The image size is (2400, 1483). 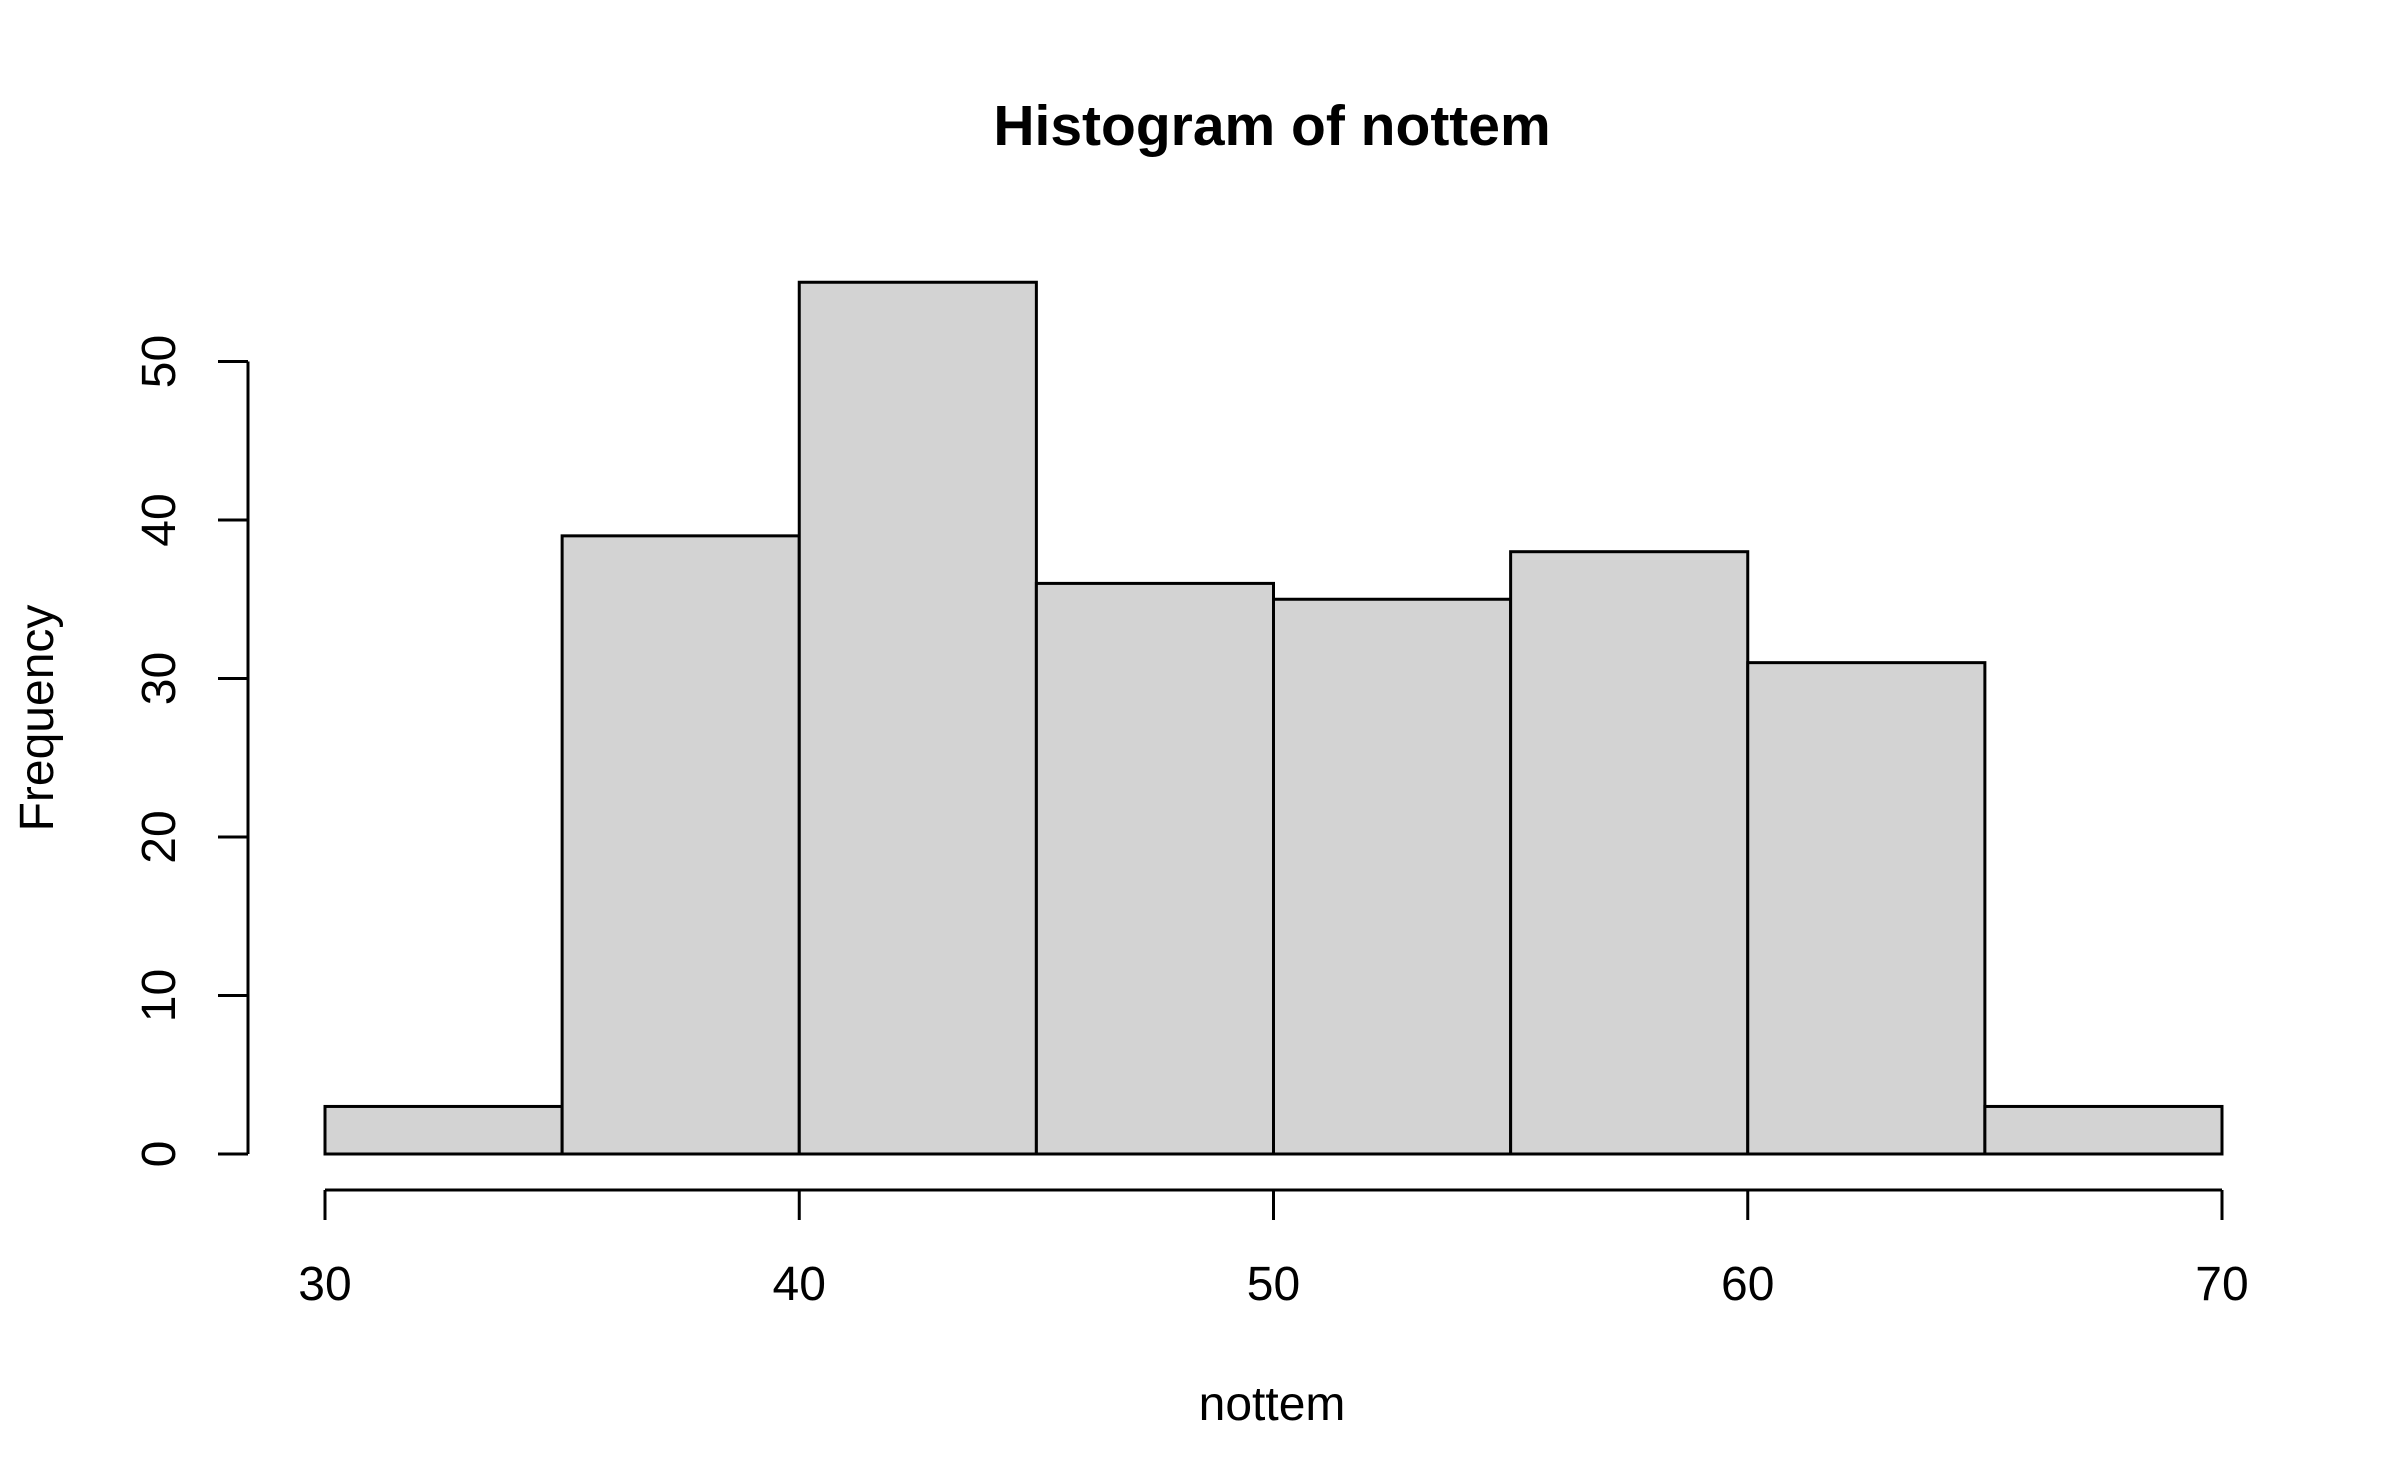 I want to click on y-tick-label: 30, so click(x=159, y=678).